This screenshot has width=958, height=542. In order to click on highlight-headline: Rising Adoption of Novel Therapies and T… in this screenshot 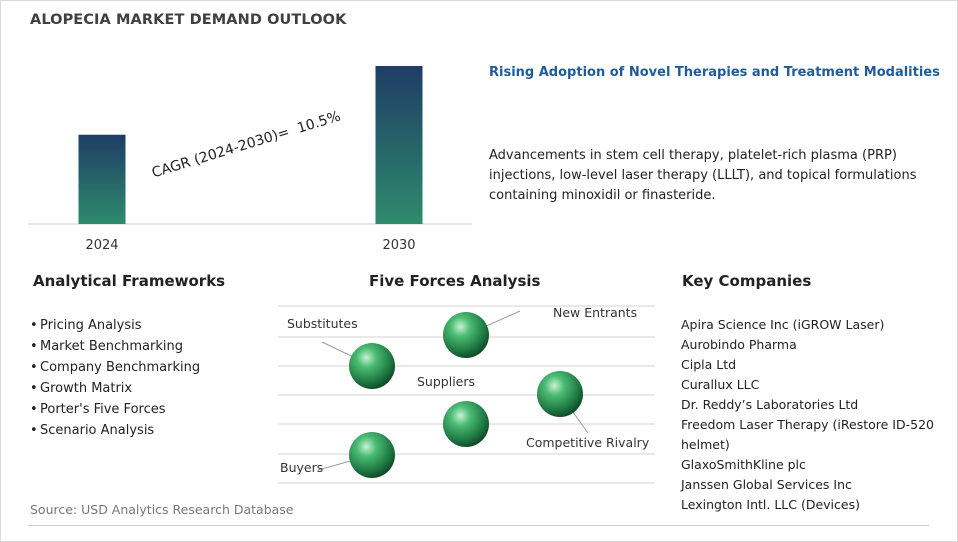, I will do `click(714, 72)`.